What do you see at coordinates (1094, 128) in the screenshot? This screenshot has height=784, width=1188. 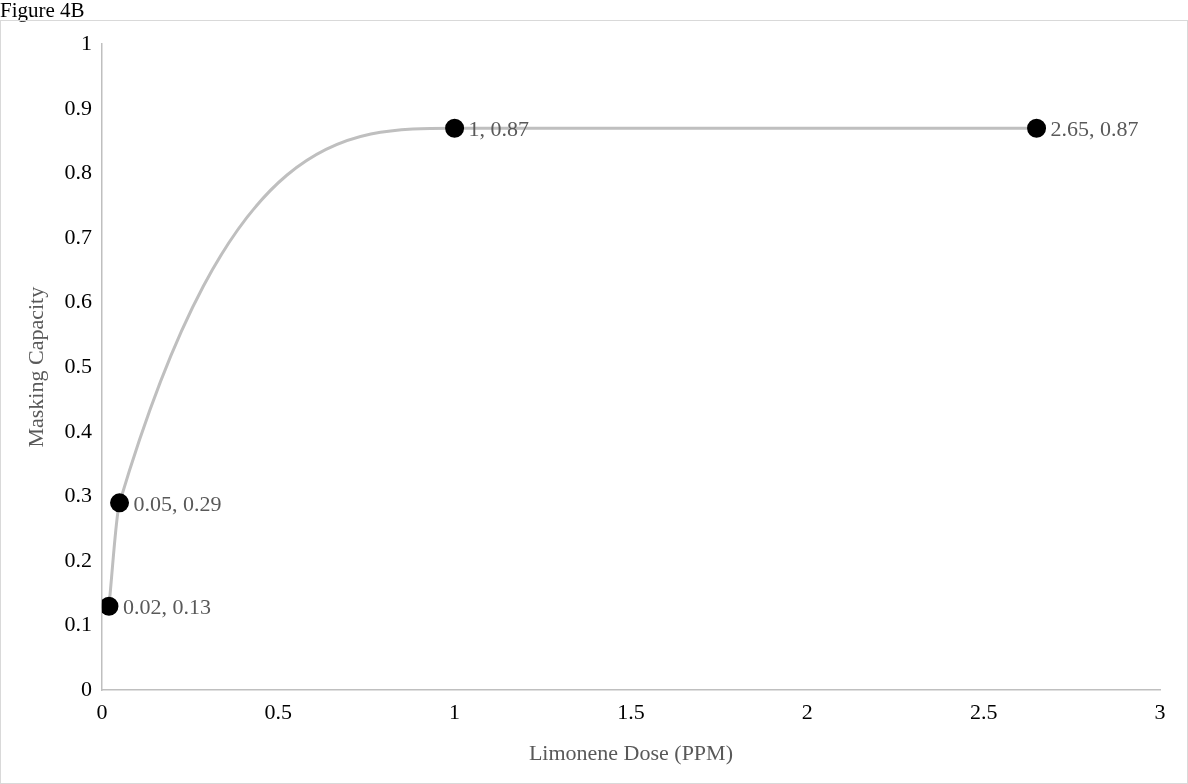 I see `data-label: 2.65, 0.87` at bounding box center [1094, 128].